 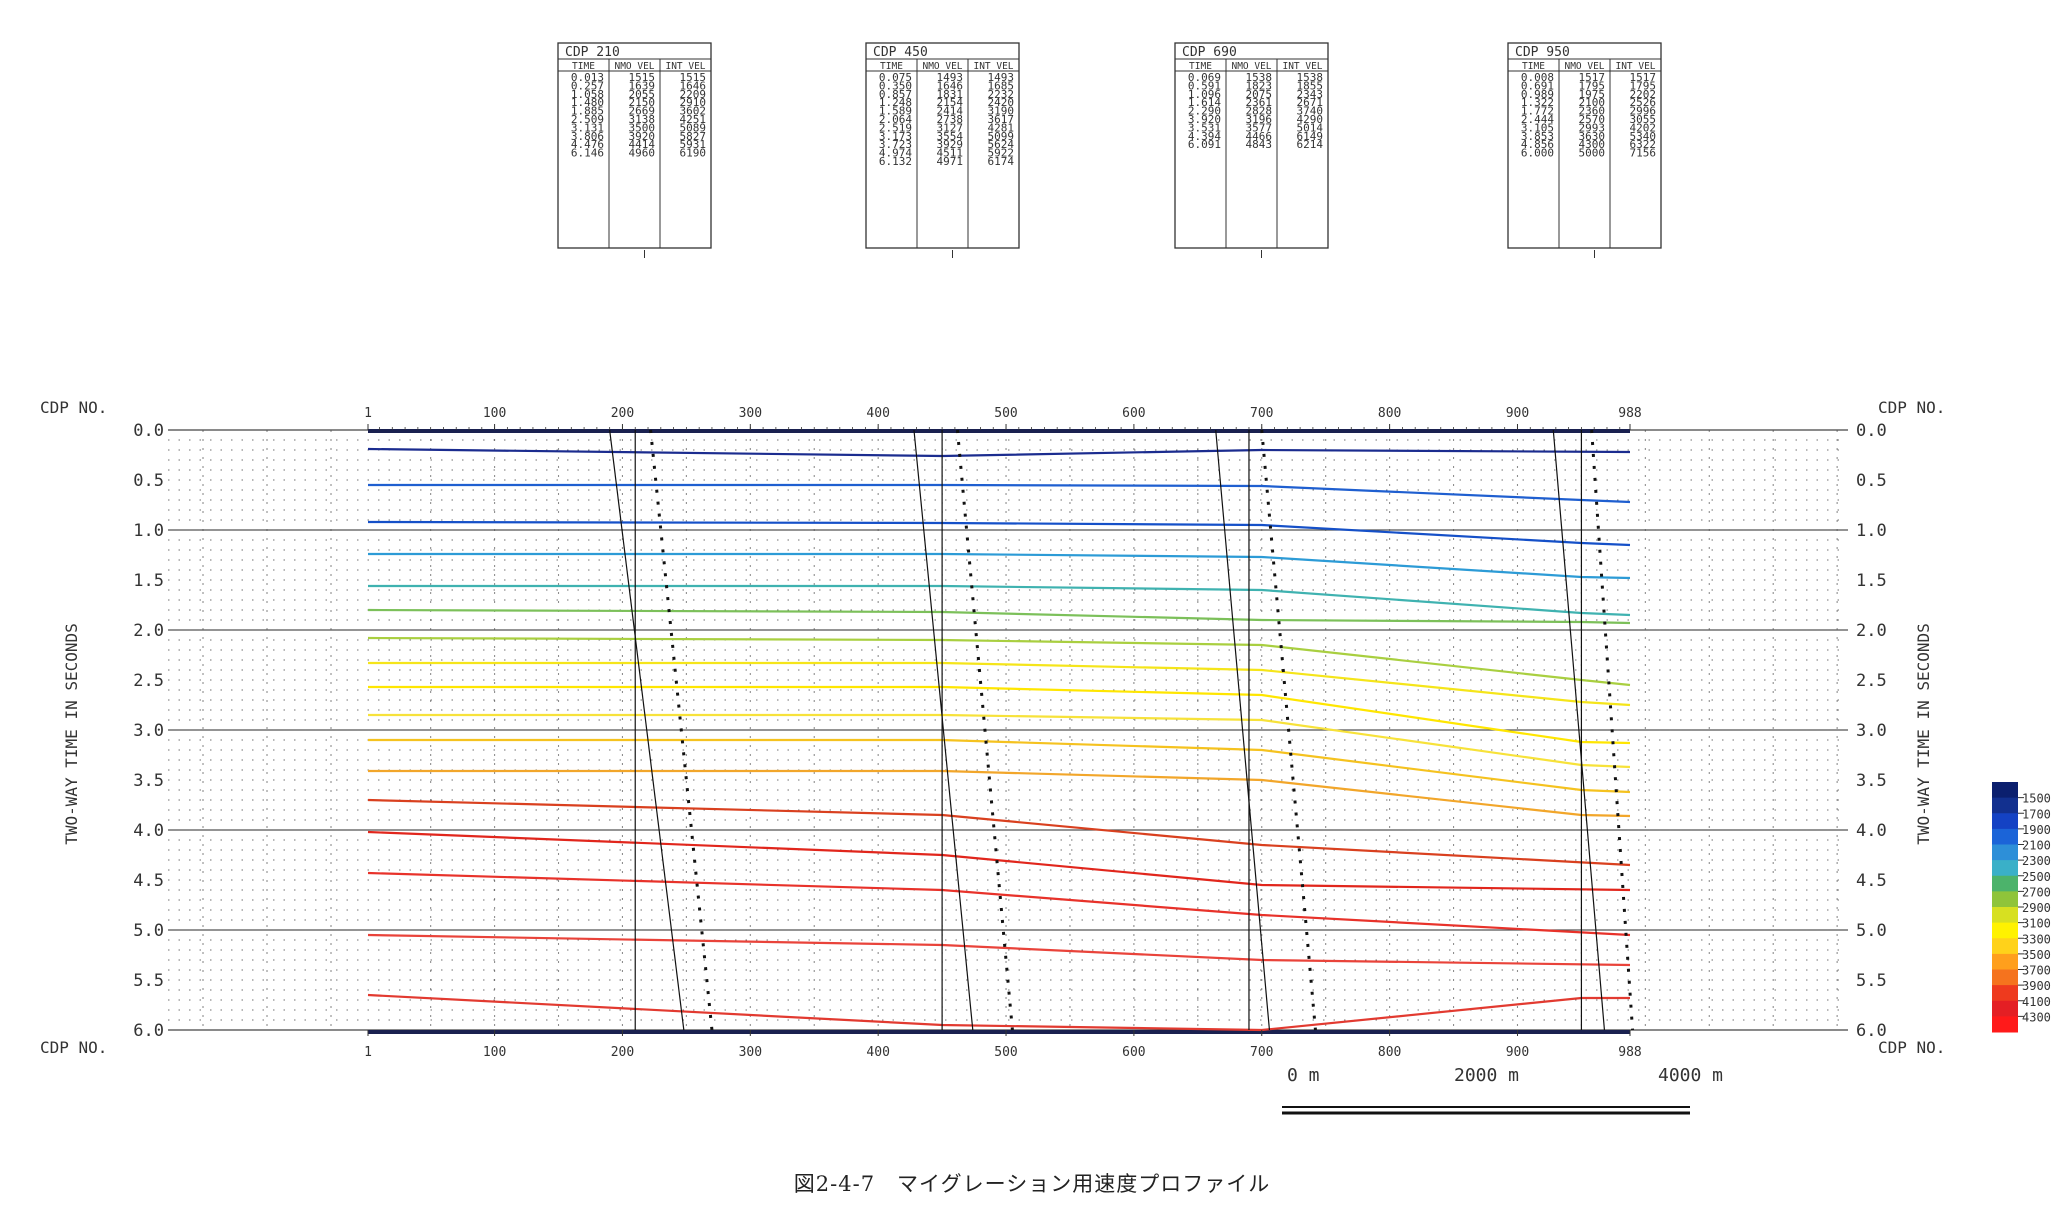 What do you see at coordinates (587, 111) in the screenshot?
I see `cdp-table-cell: 1.885` at bounding box center [587, 111].